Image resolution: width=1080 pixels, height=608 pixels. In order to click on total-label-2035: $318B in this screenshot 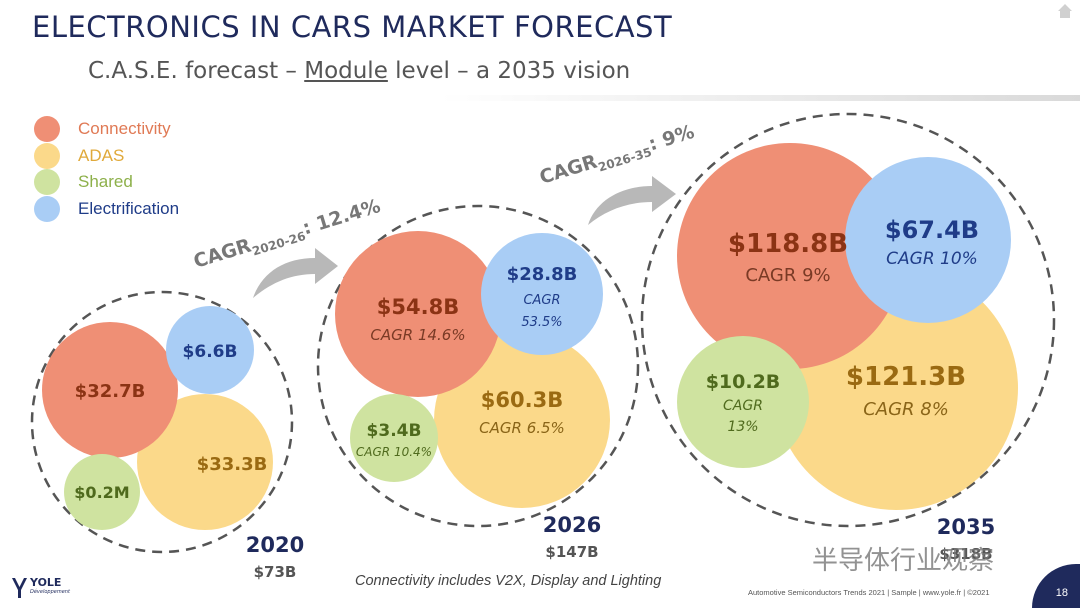, I will do `click(965, 554)`.